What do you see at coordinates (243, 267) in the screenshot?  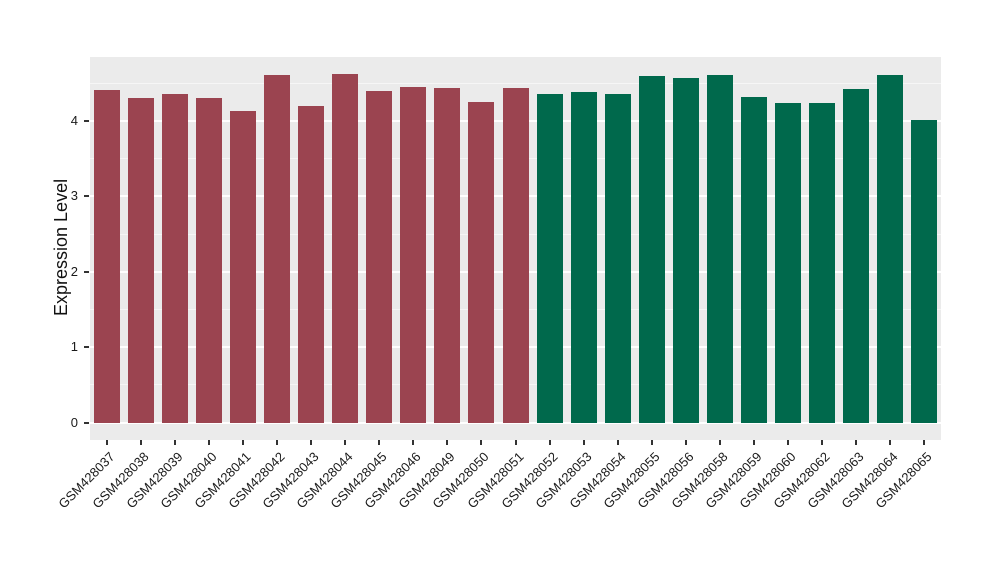 I see `bar-GSM428041` at bounding box center [243, 267].